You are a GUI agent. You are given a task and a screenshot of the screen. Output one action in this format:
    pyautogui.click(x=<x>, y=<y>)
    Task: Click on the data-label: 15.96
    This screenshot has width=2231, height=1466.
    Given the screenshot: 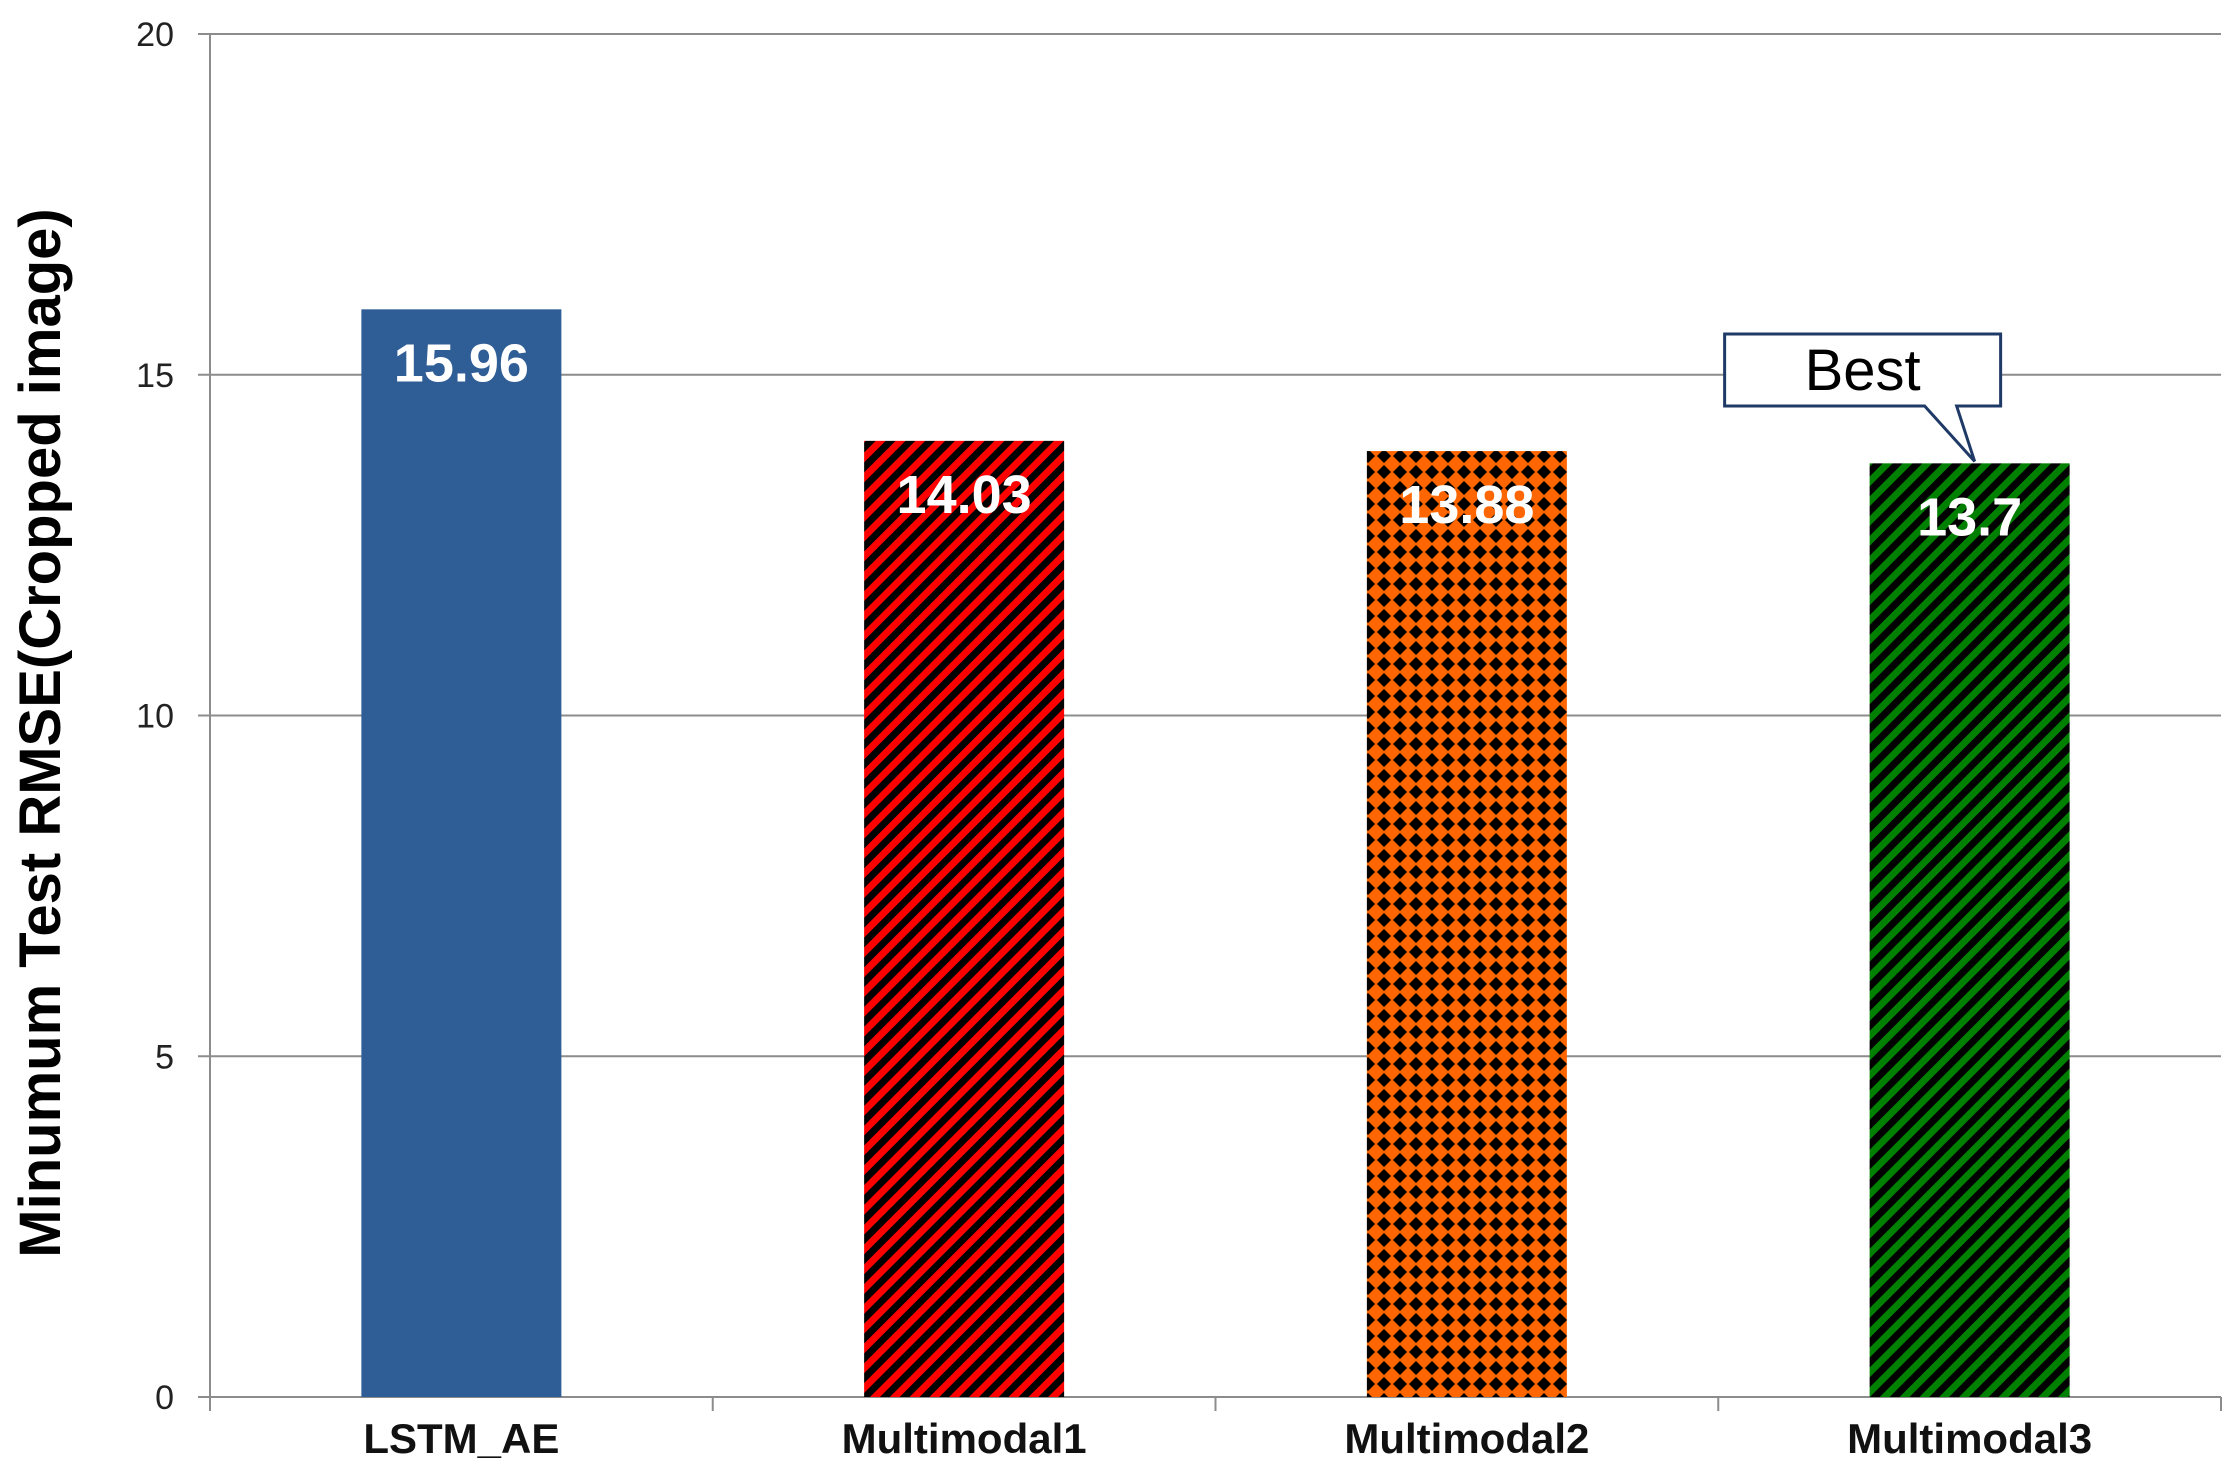 What is the action you would take?
    pyautogui.click(x=461, y=363)
    